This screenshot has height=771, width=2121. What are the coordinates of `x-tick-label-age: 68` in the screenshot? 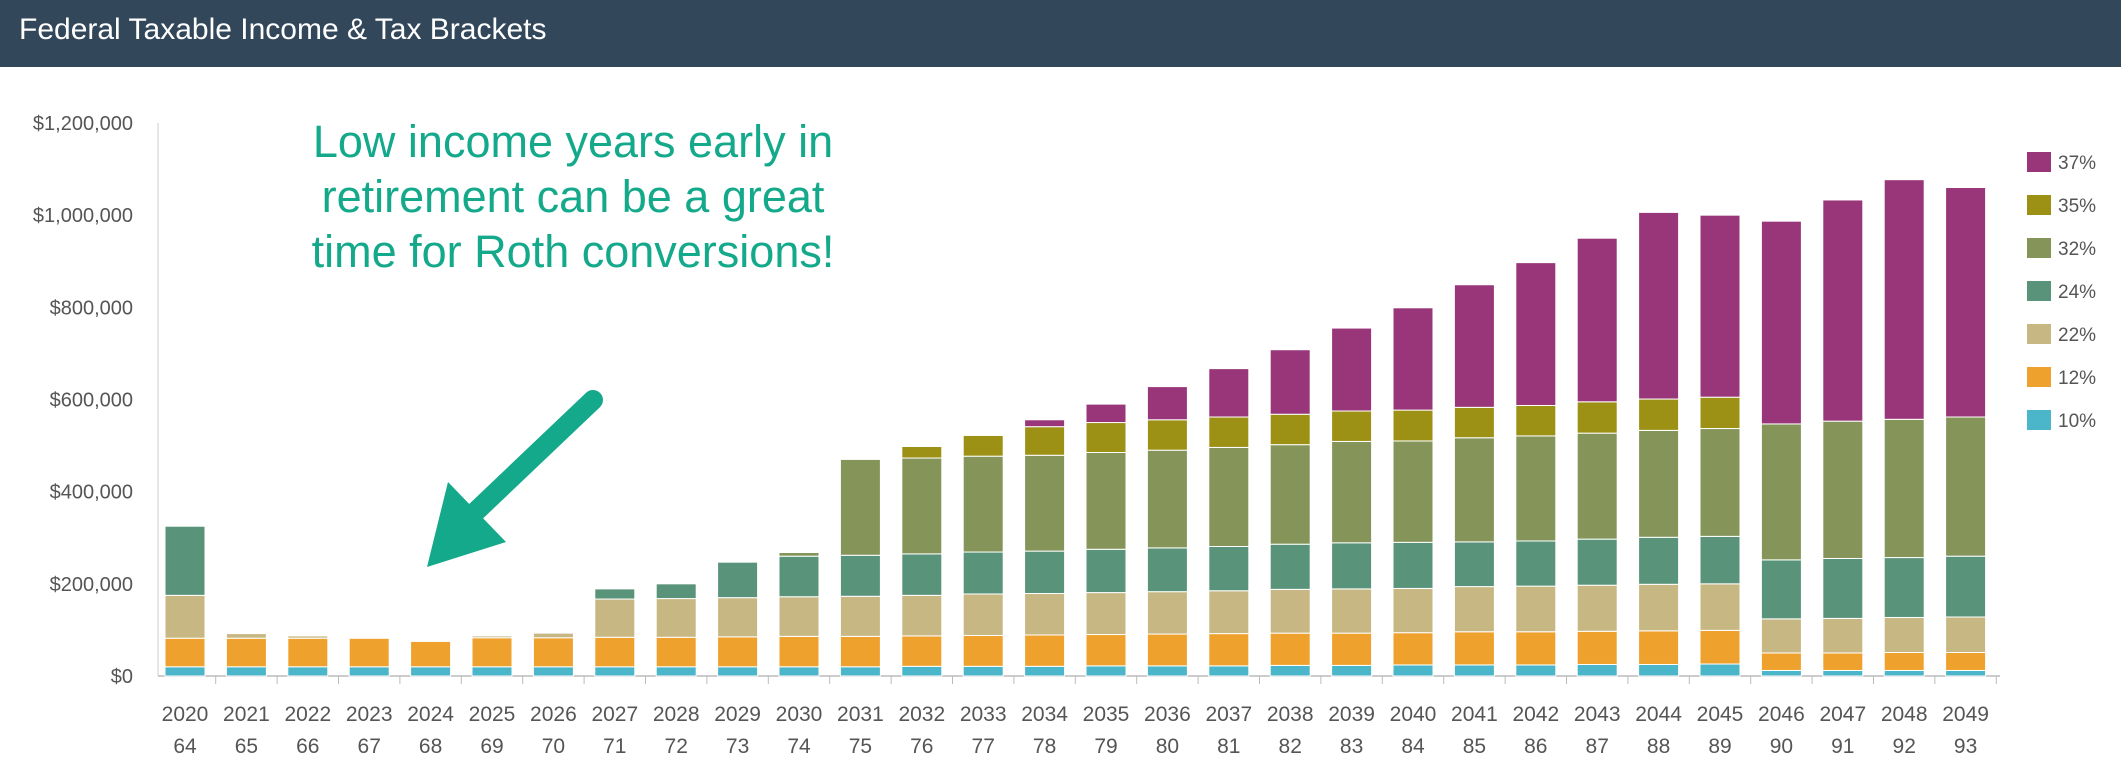 It's located at (430, 746).